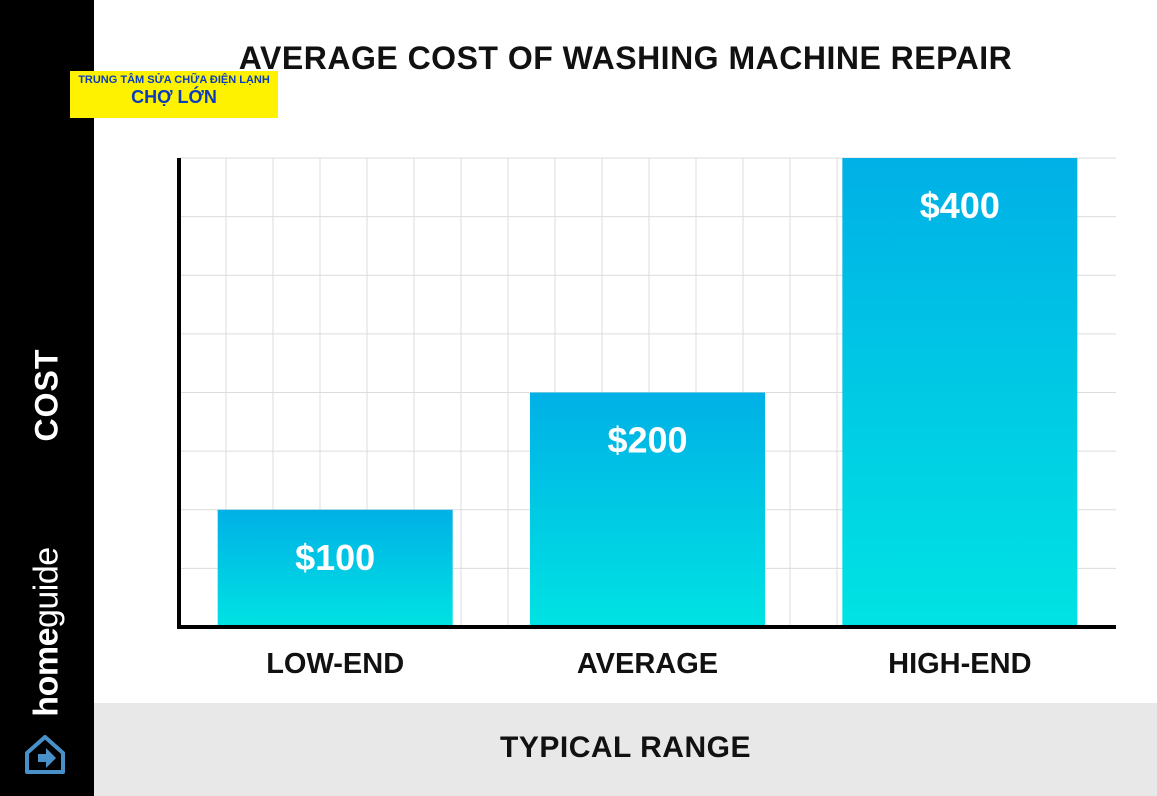  What do you see at coordinates (647, 509) in the screenshot?
I see `bar-average` at bounding box center [647, 509].